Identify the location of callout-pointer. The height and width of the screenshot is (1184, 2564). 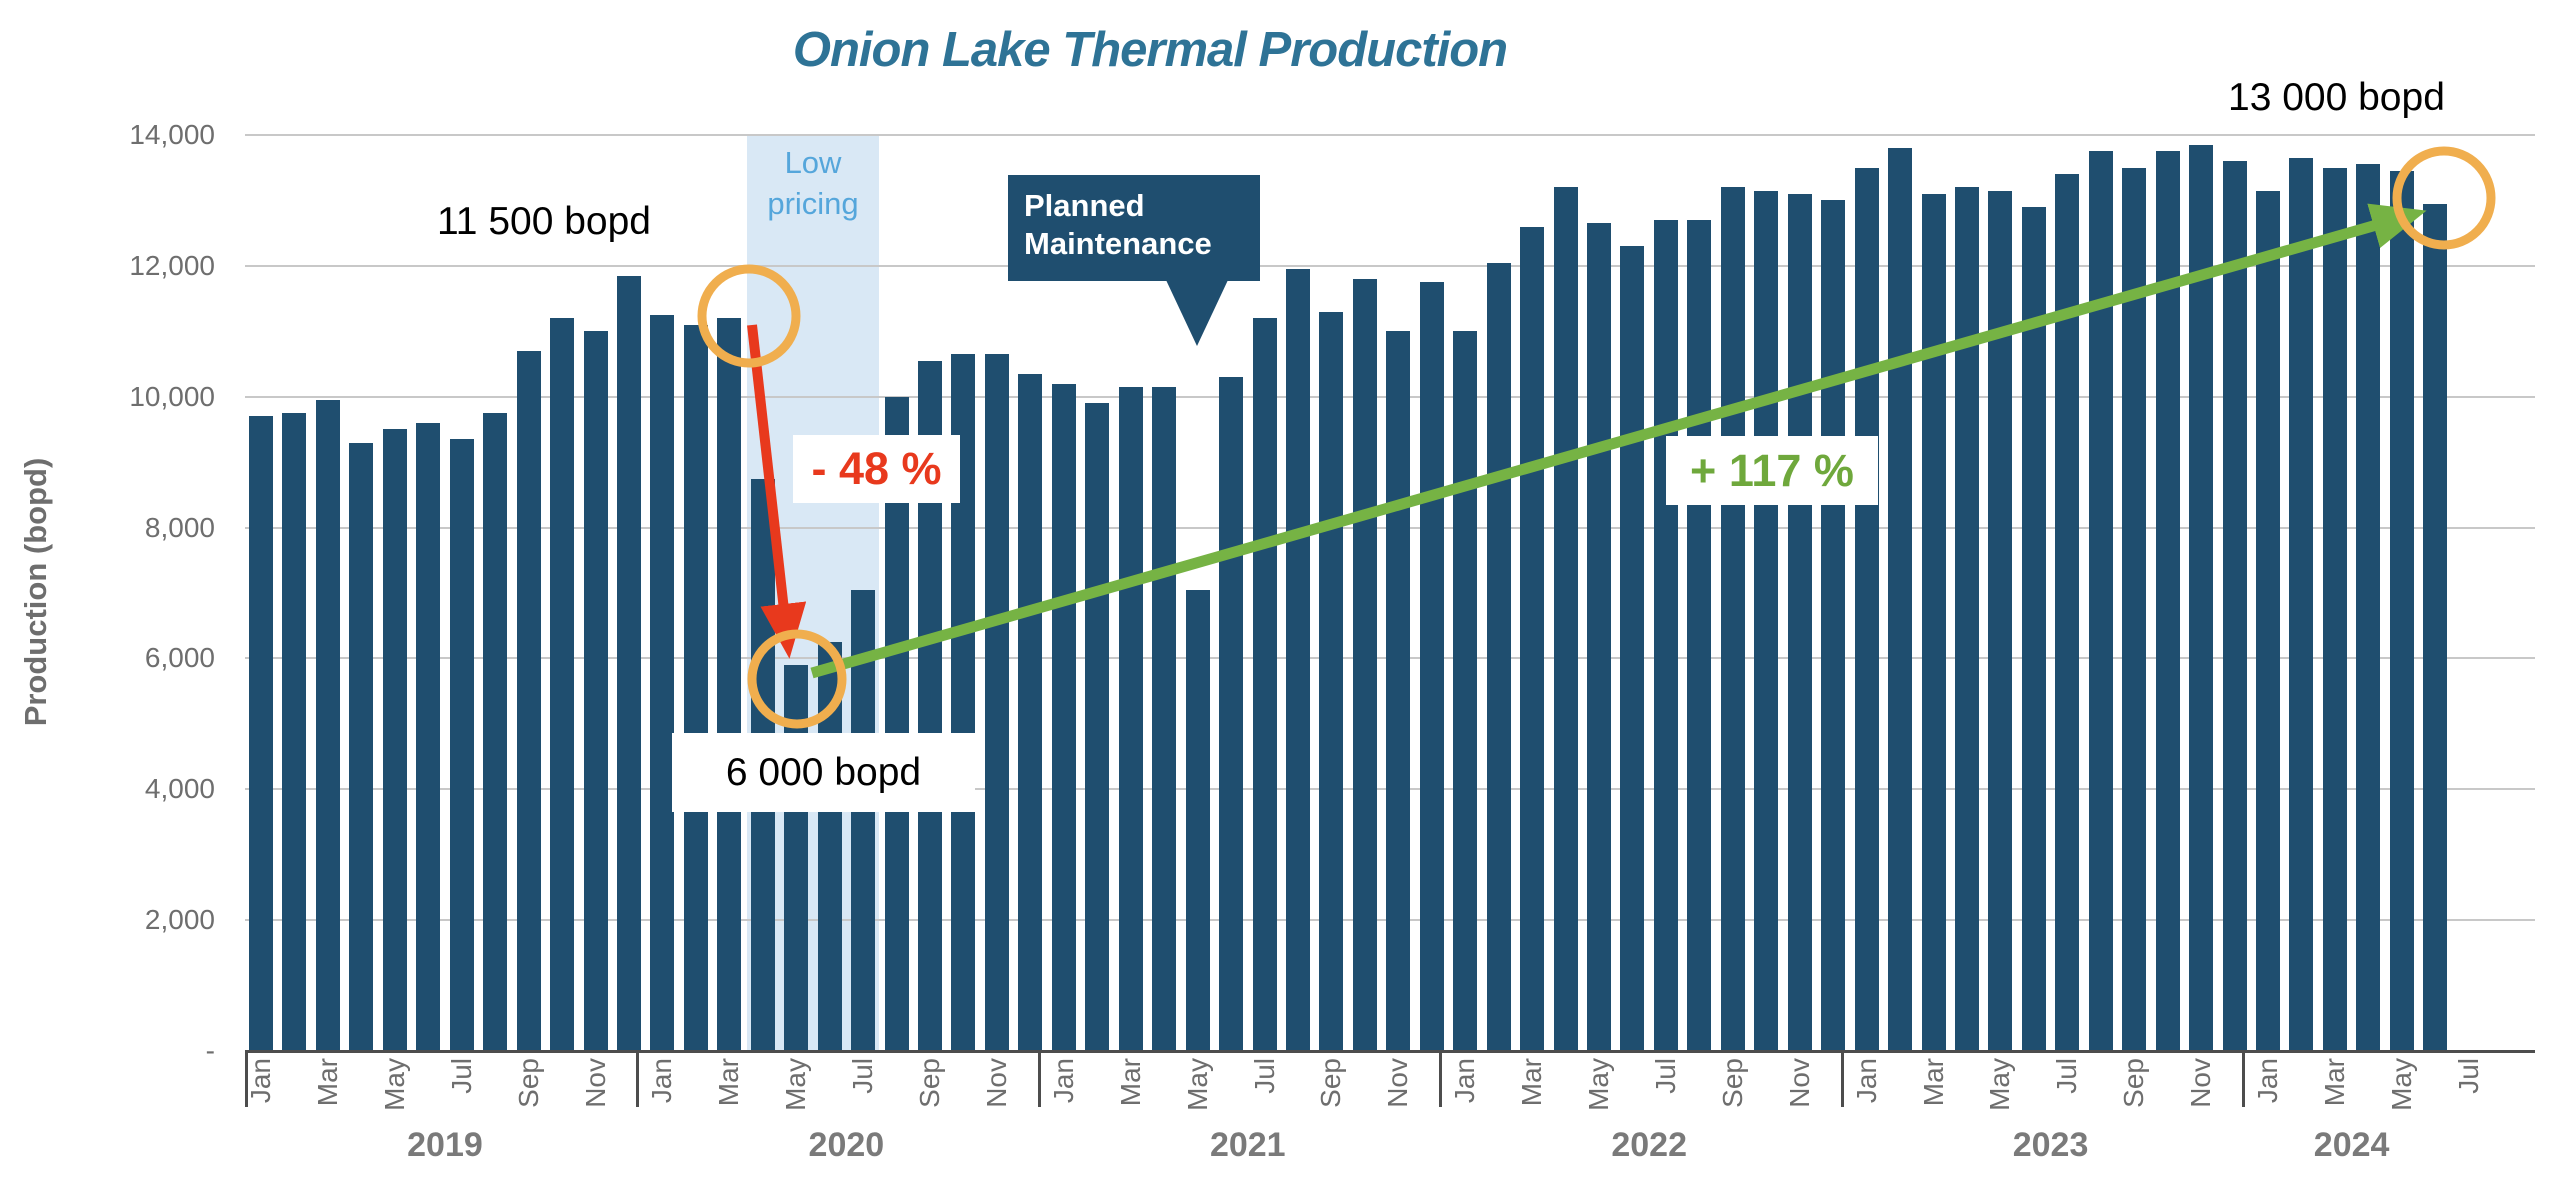
(1197, 313).